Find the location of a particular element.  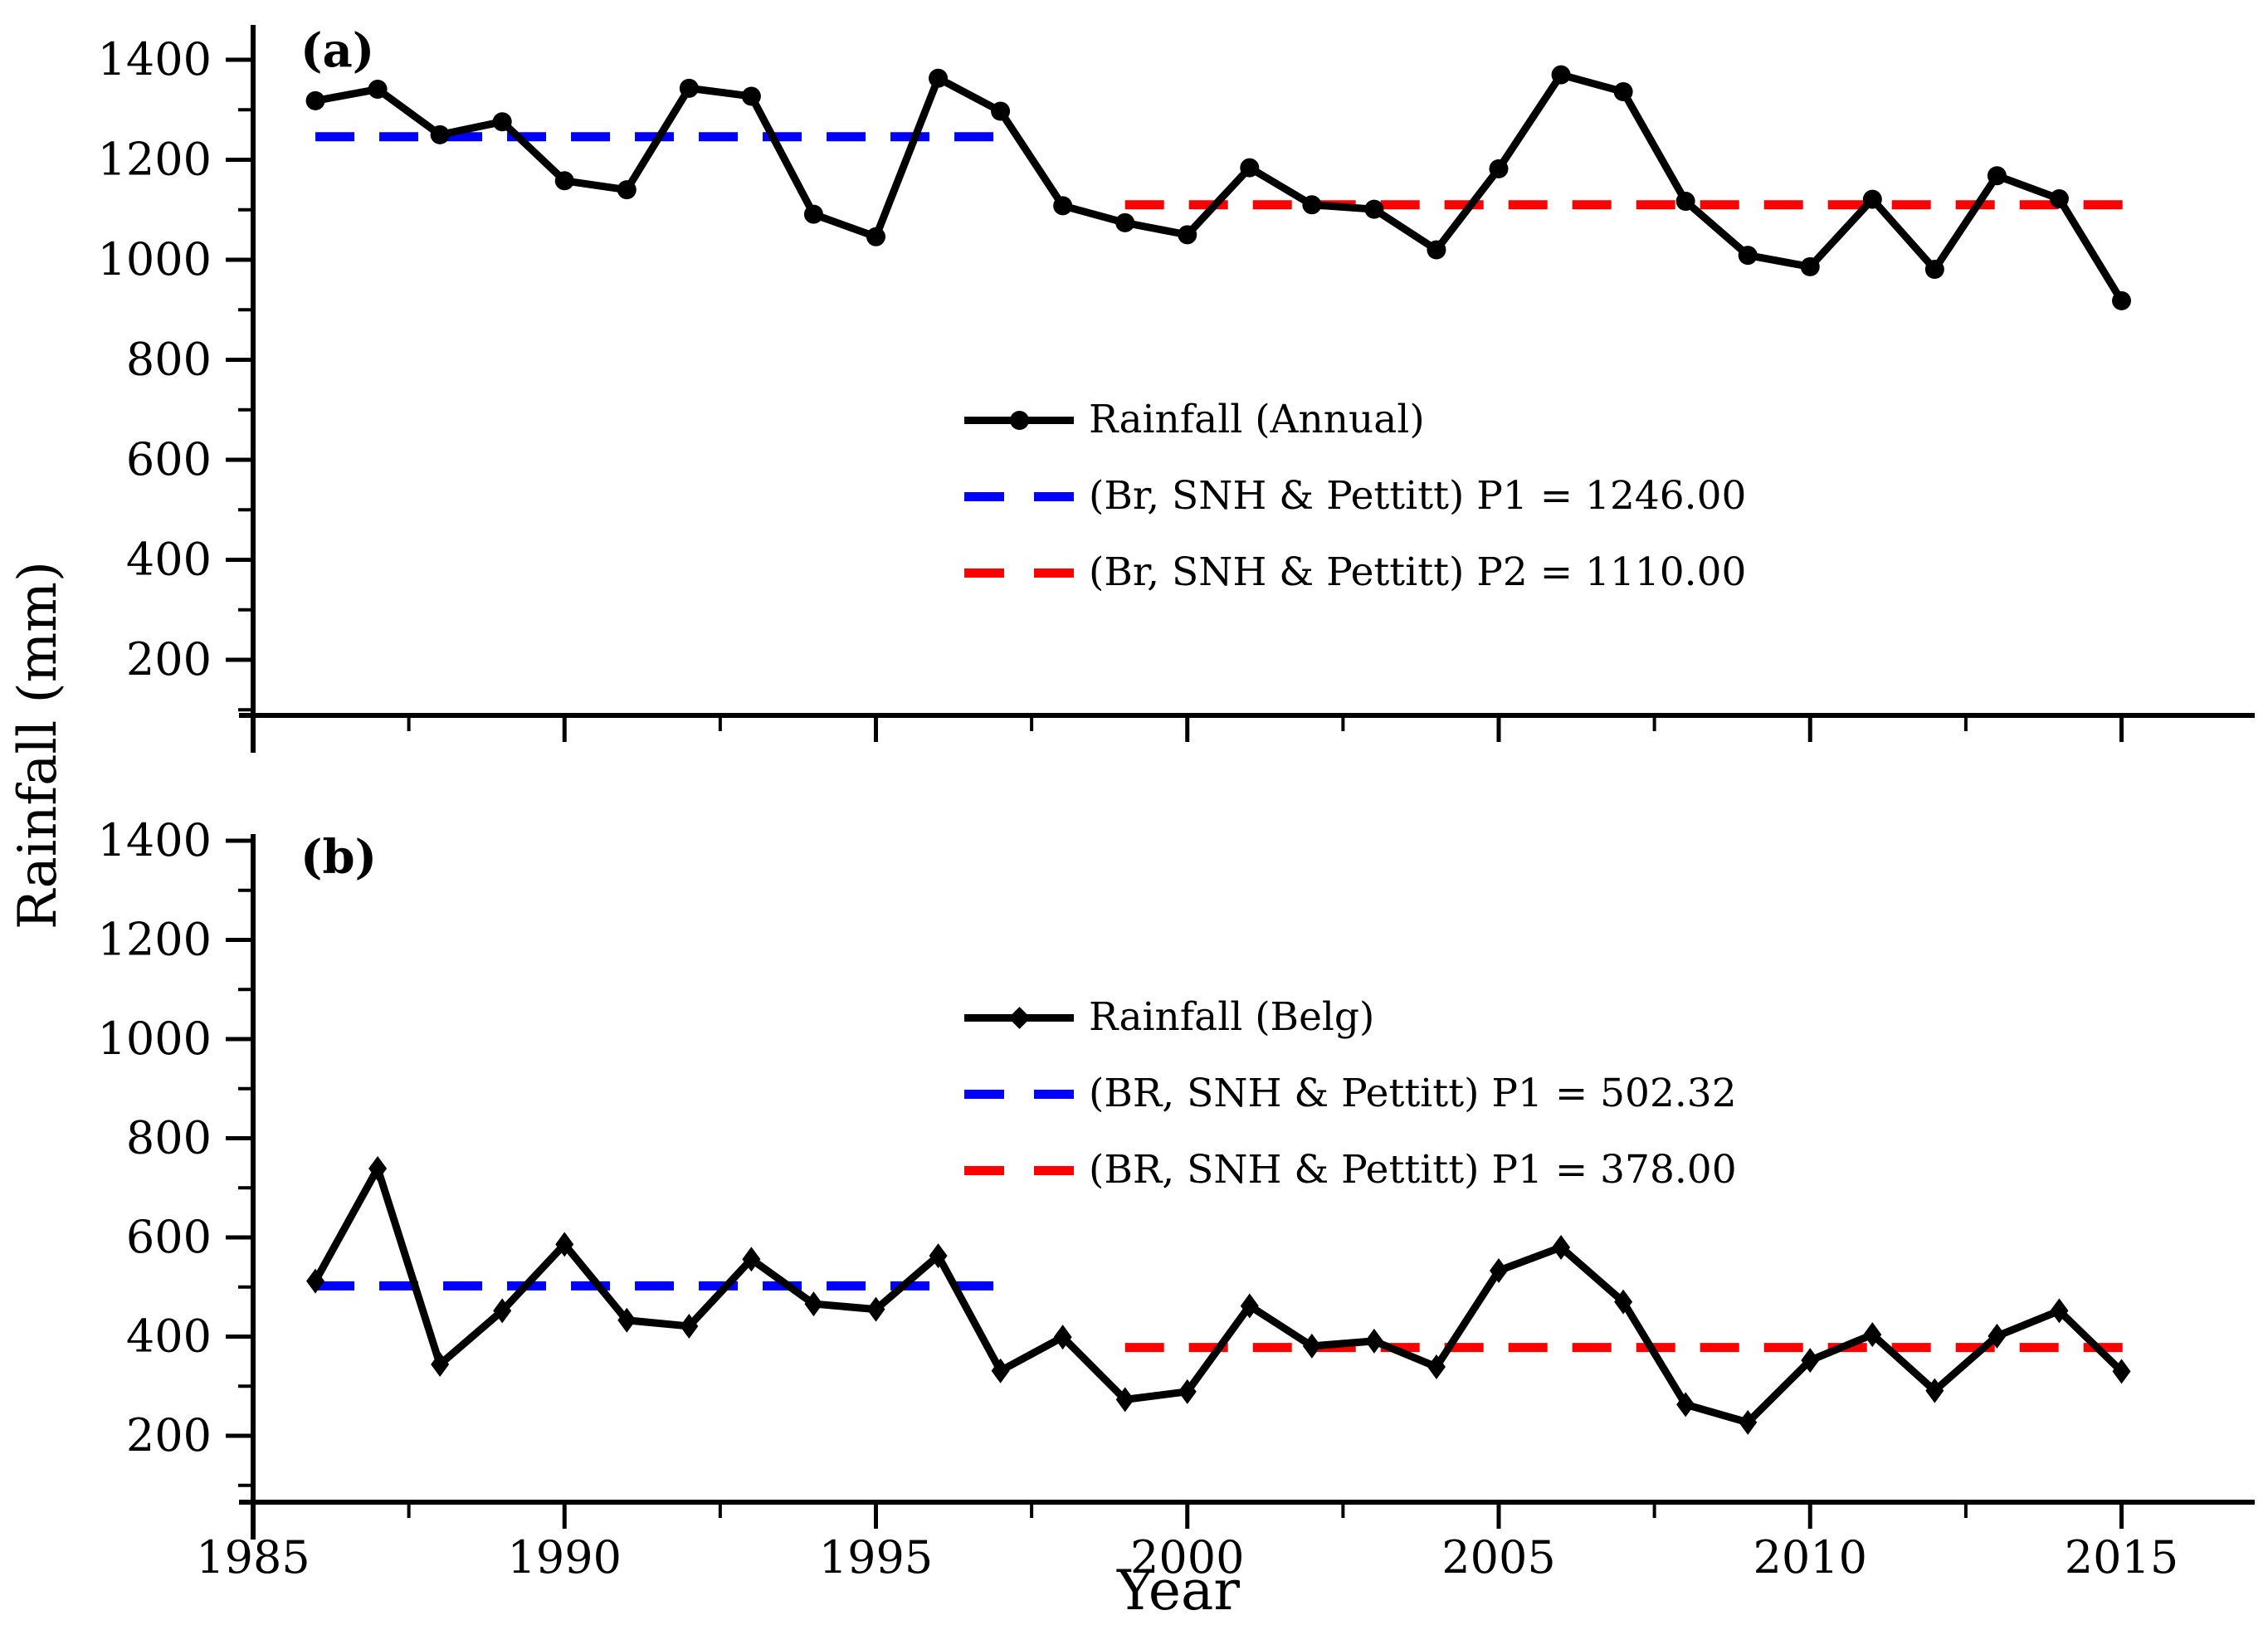

legend-label: Rainfall (Belg) is located at coordinates (1232, 1017).